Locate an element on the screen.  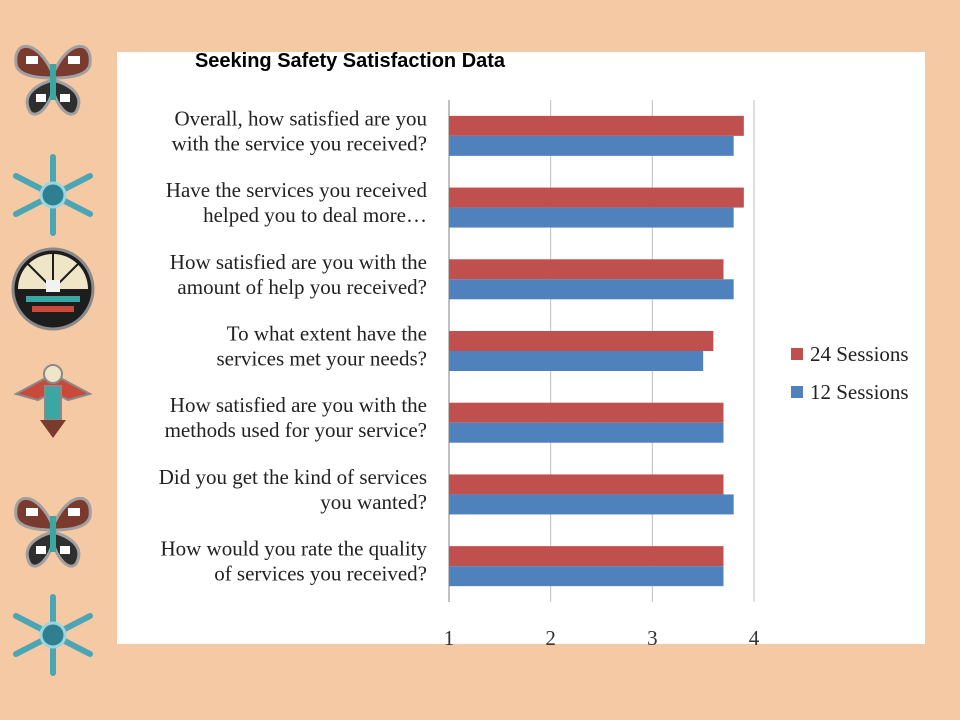
decorative-ornament-column is located at coordinates (55, 360).